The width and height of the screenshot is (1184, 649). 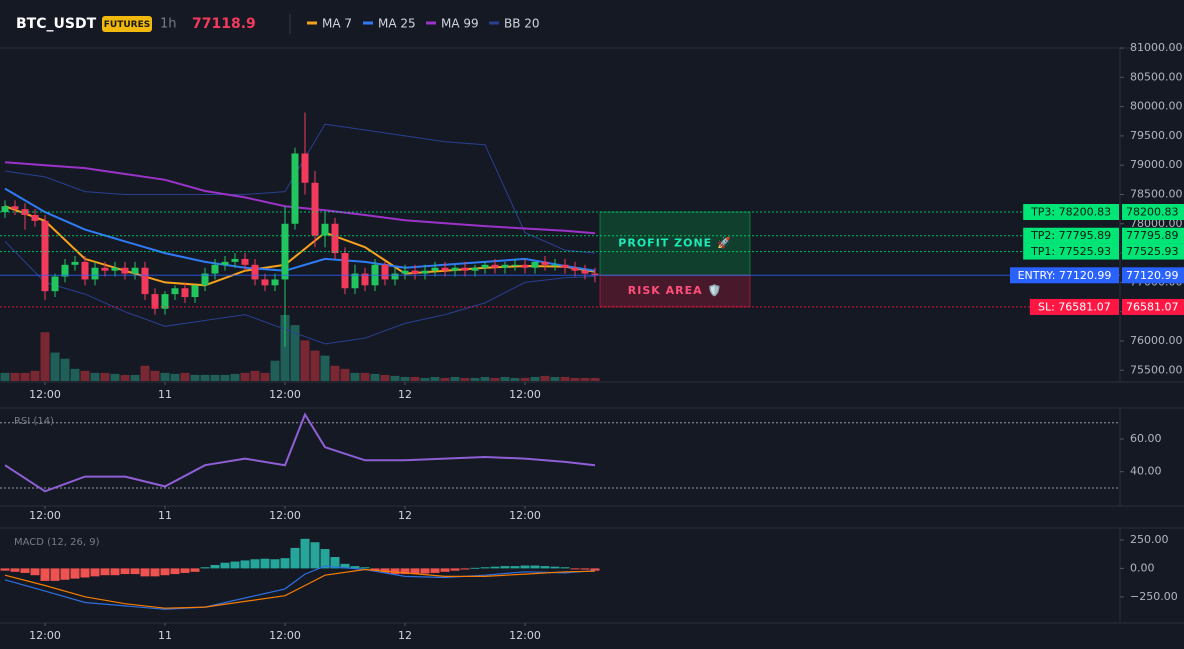 What do you see at coordinates (1070, 235) in the screenshot?
I see `level-tag: TP2: 77795.89` at bounding box center [1070, 235].